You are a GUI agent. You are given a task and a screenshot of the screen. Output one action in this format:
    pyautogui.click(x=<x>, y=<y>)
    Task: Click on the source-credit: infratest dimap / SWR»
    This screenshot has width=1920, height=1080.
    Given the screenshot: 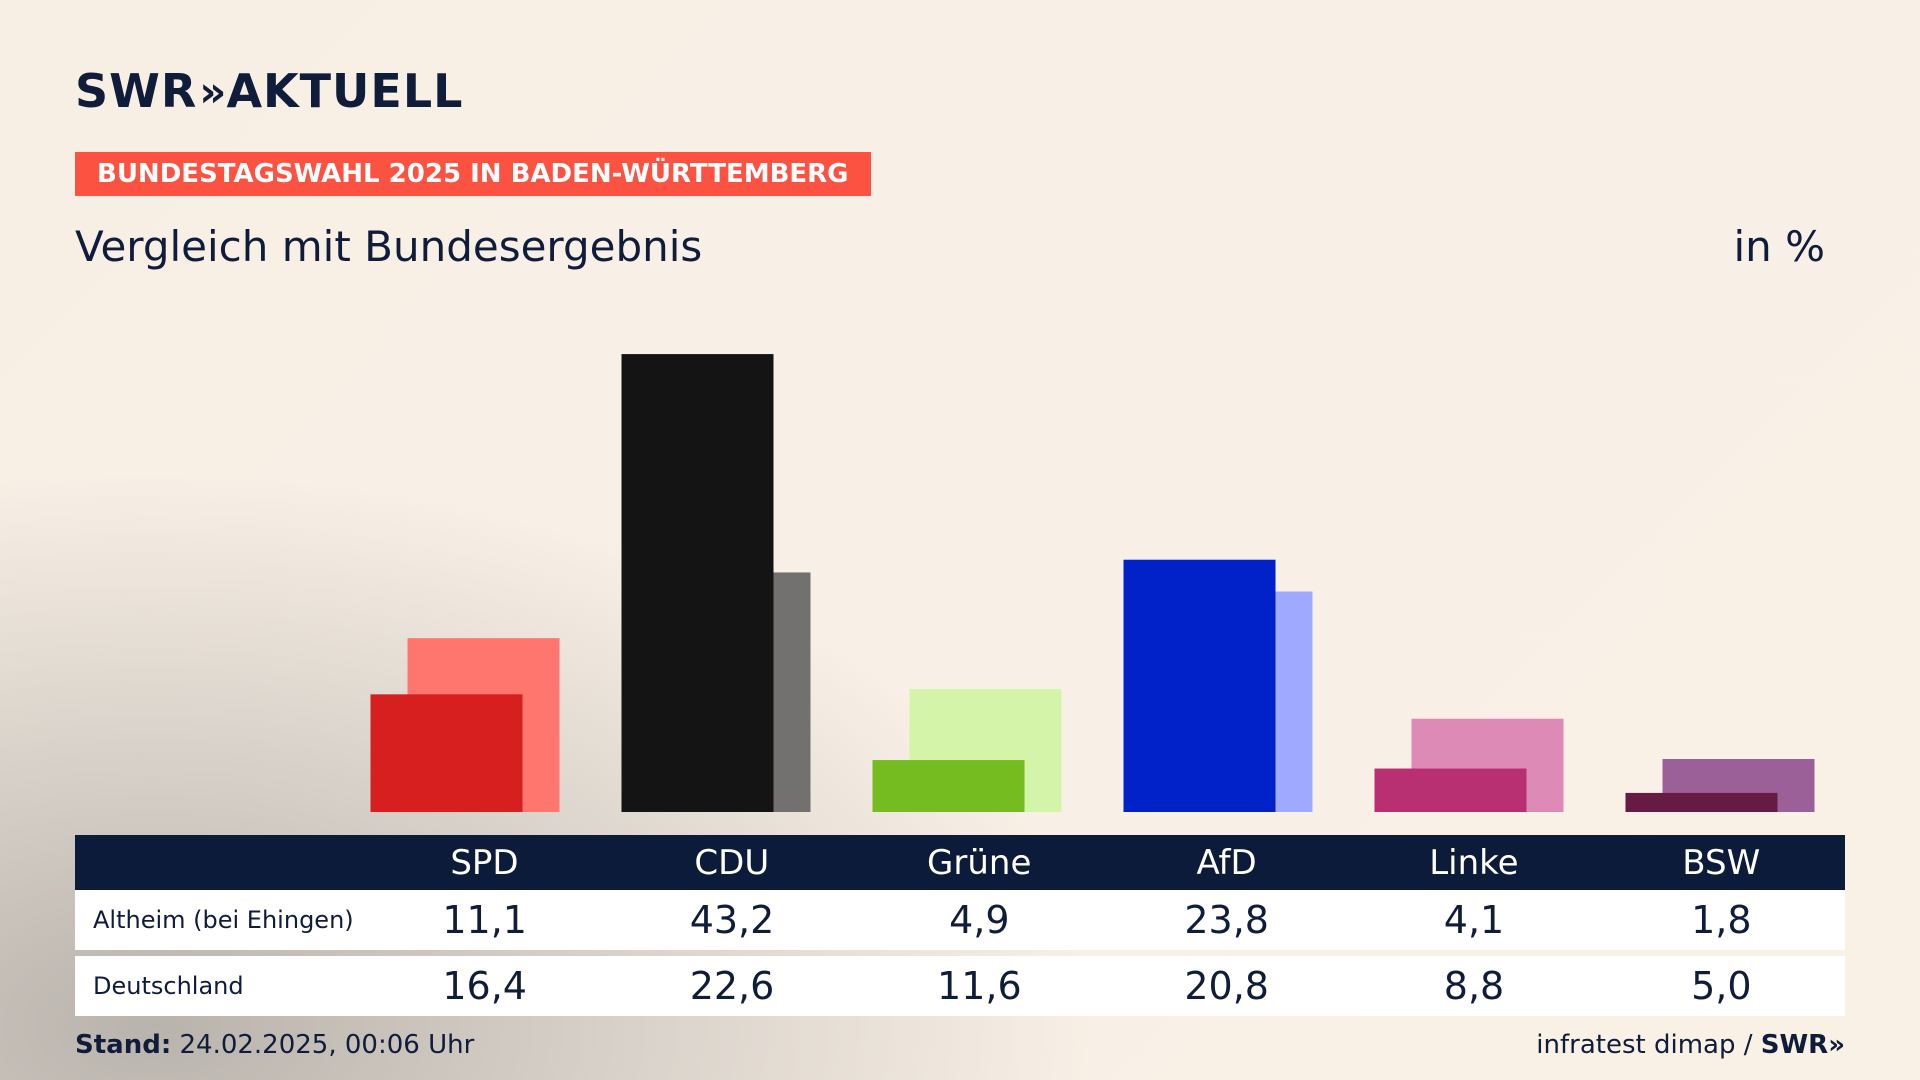 What is the action you would take?
    pyautogui.click(x=1690, y=1045)
    